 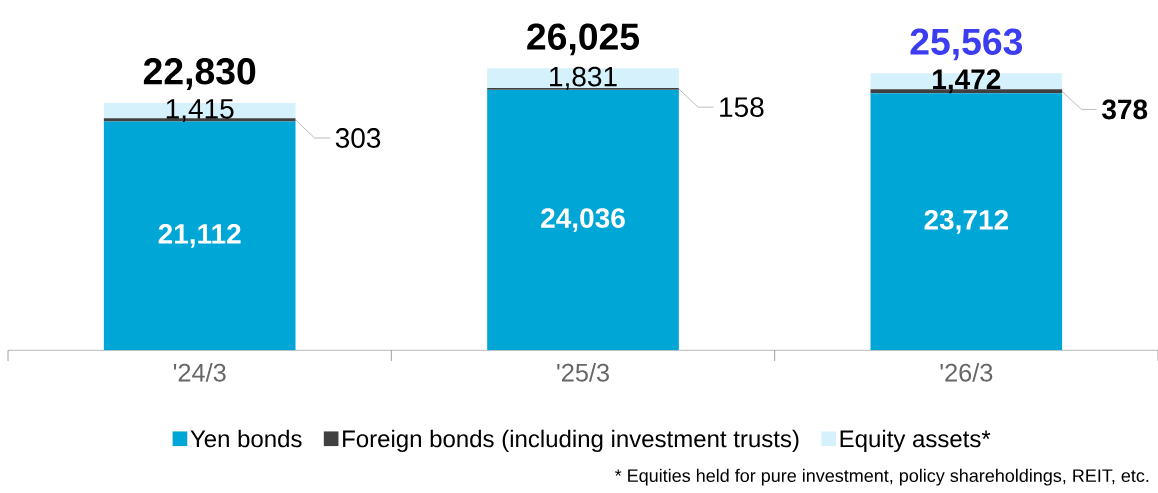 I want to click on data-label: 303, so click(x=358, y=138).